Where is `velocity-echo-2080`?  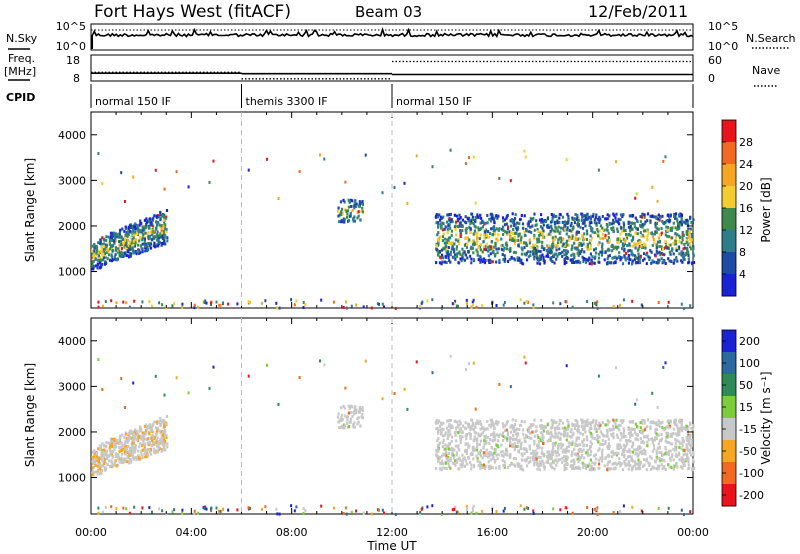 velocity-echo-2080 is located at coordinates (467, 425).